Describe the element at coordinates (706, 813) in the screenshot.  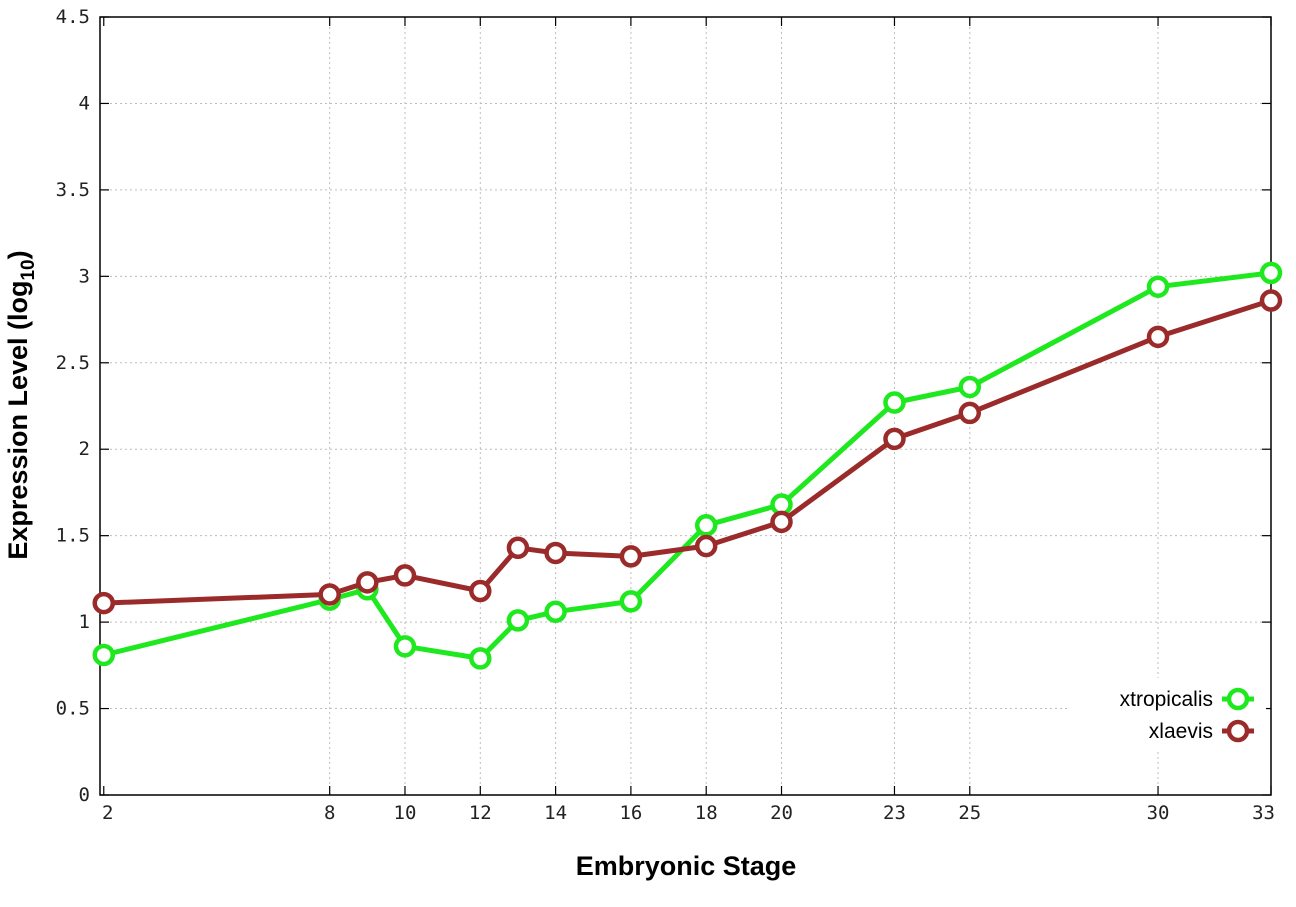
I see `x-tick-label: 18` at that location.